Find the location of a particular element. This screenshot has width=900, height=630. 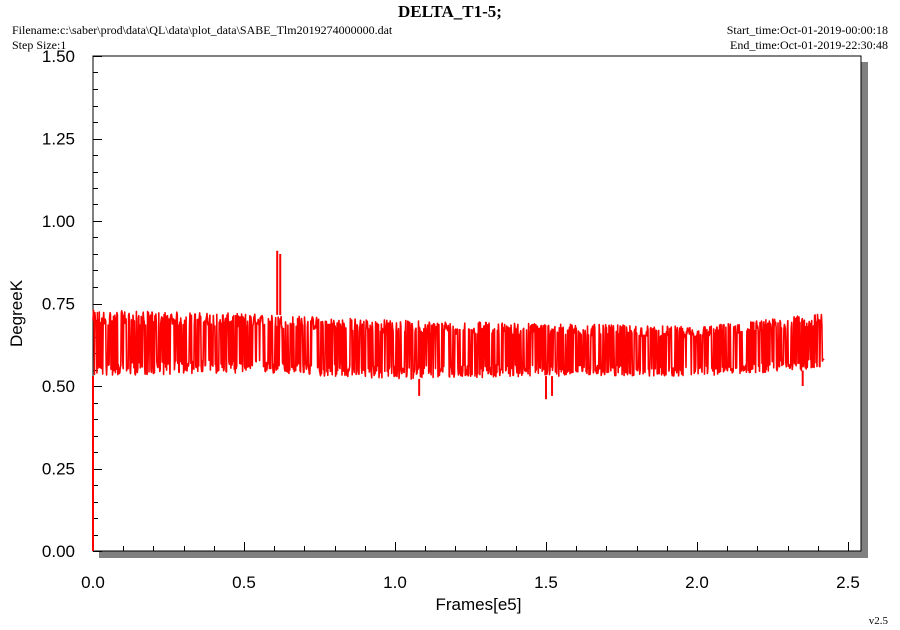

x-axis: 0.0 0.5 1.0 1.5 2.0 2.5 is located at coordinates (470, 567).